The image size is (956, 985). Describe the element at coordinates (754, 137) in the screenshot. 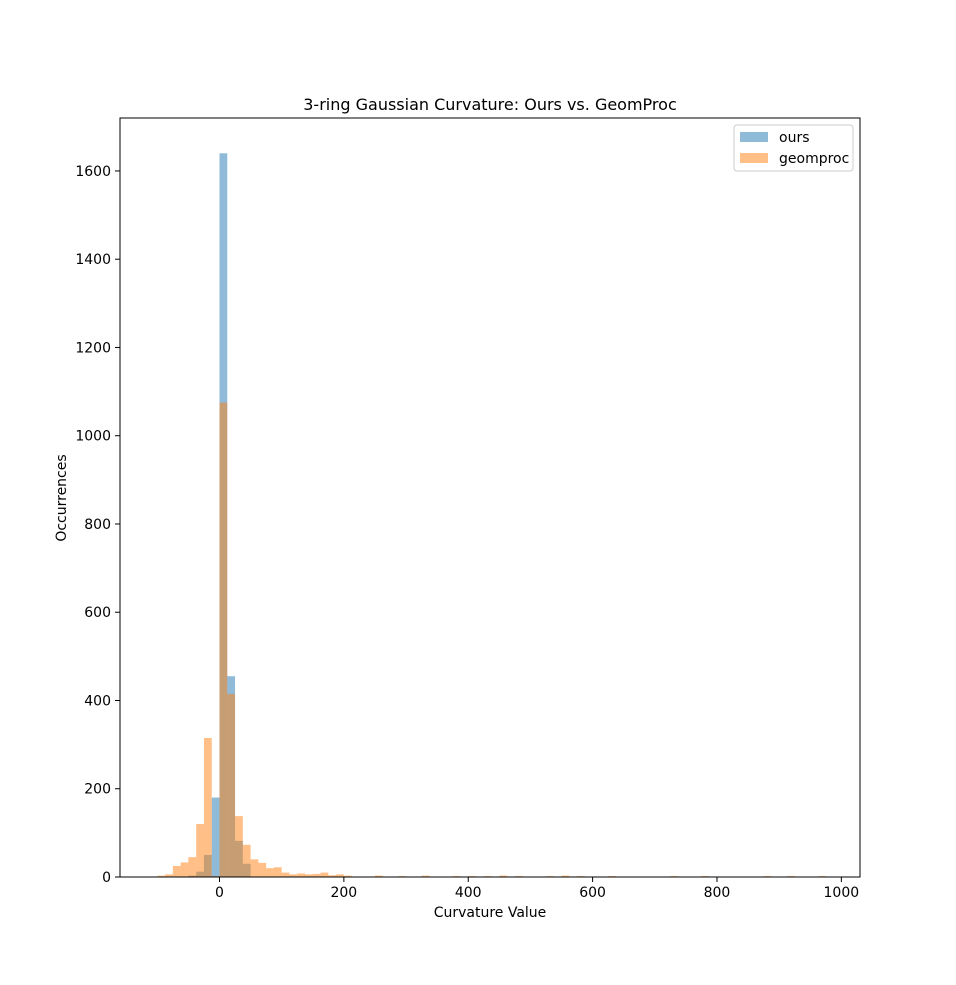

I see `legend-swatch-ours` at that location.